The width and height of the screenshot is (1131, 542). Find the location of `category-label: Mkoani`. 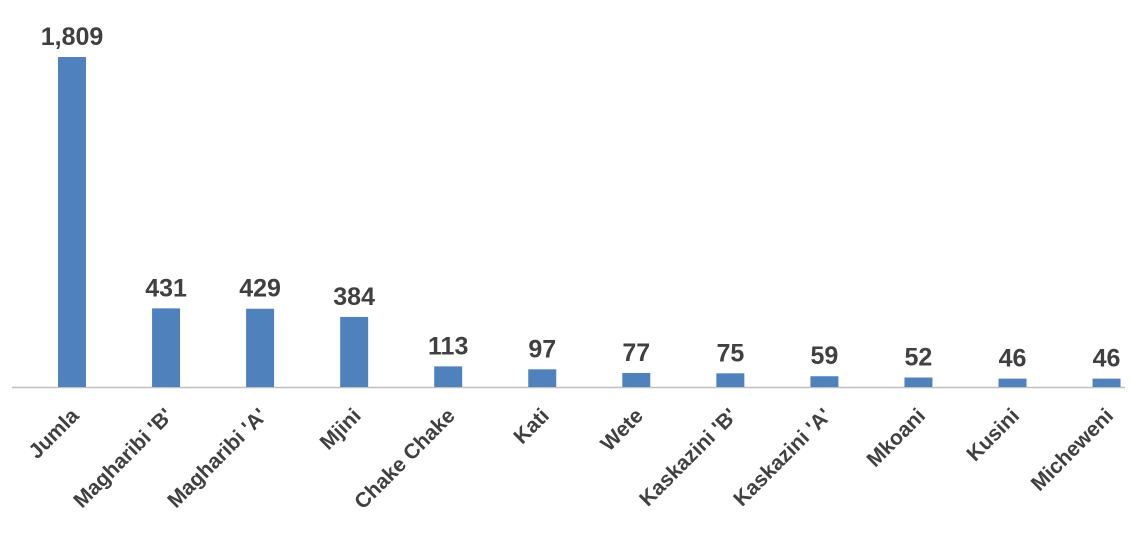

category-label: Mkoani is located at coordinates (896, 437).